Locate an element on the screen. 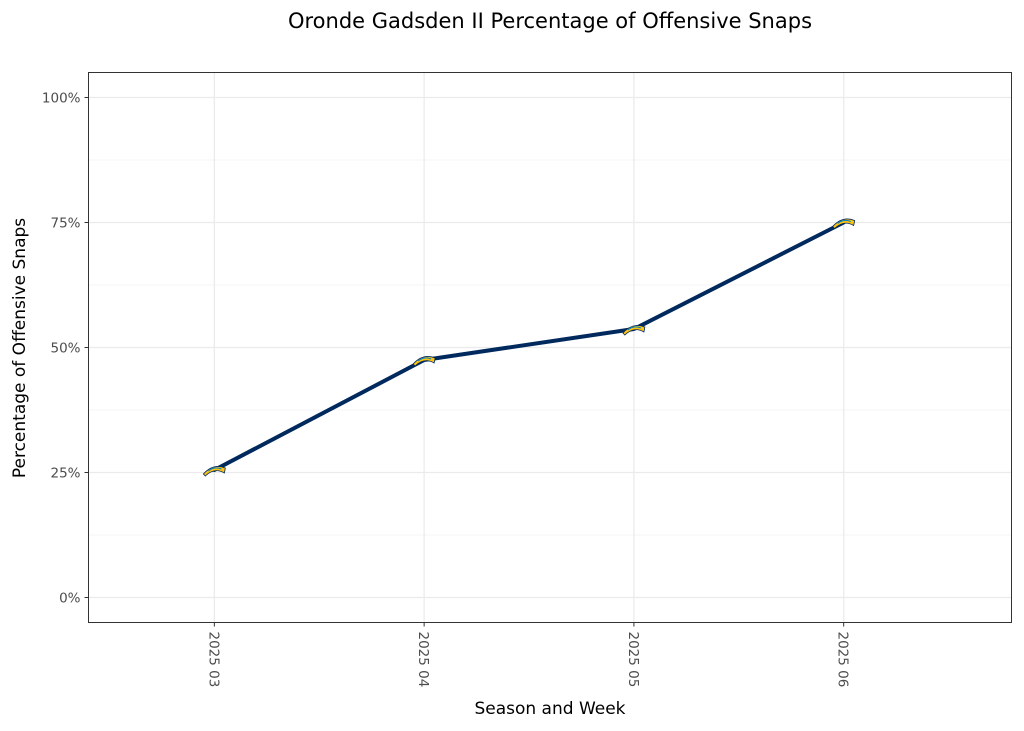  y-axis: 0% 25% 50% 75% 100% is located at coordinates (65, 349).